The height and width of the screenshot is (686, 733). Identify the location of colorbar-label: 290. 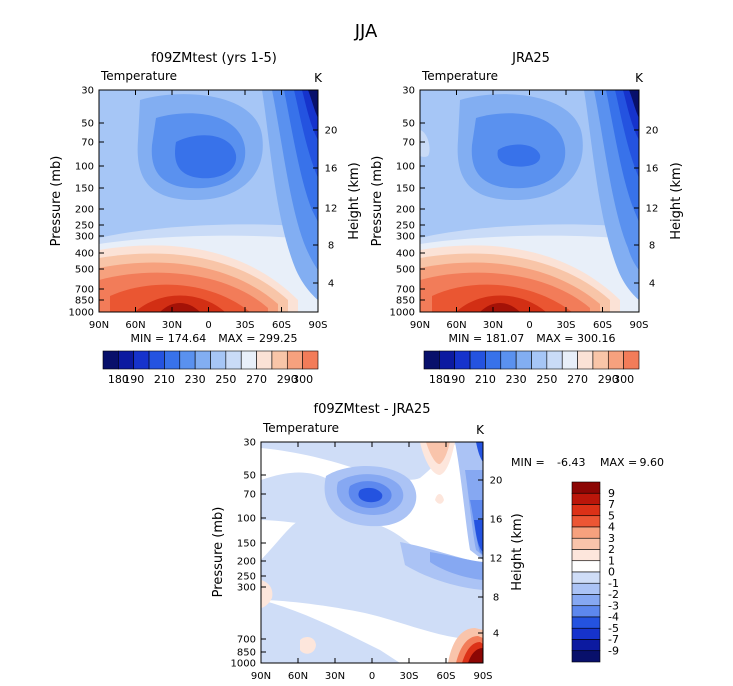
(287, 379).